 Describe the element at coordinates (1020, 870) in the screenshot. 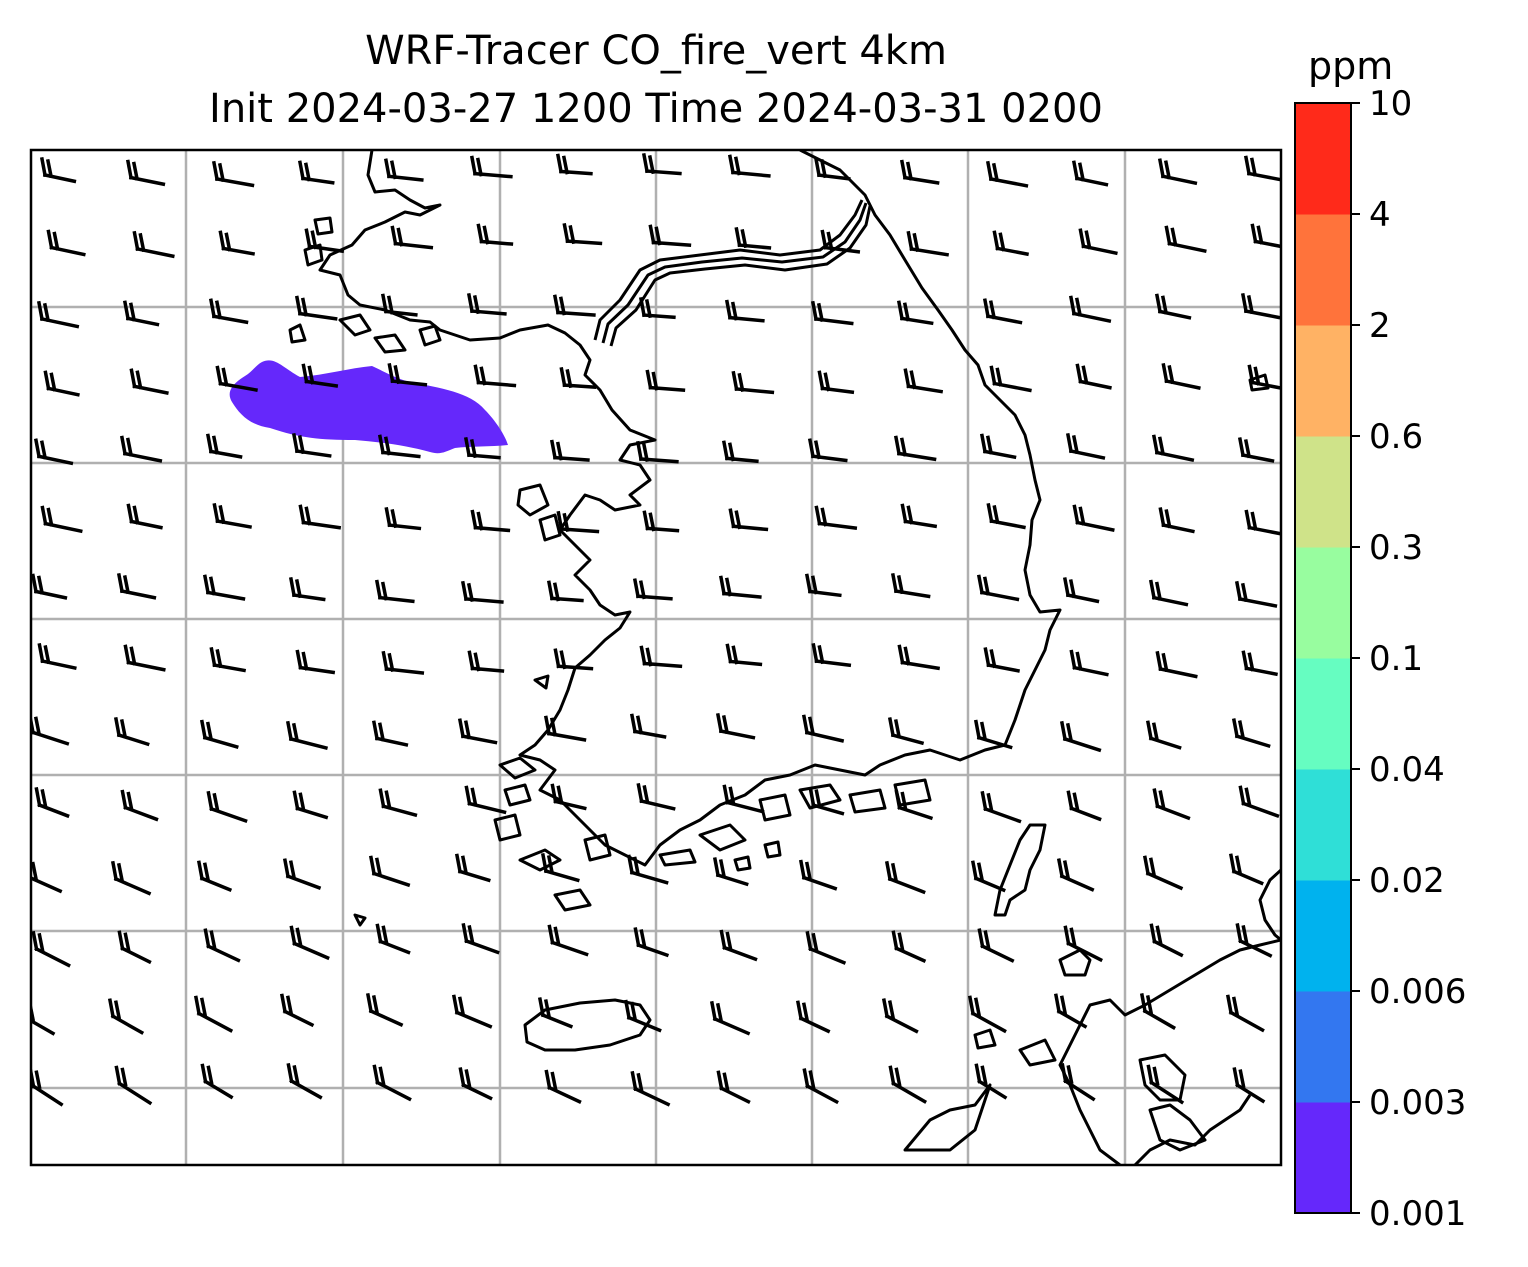

I see `tsushima-island` at that location.